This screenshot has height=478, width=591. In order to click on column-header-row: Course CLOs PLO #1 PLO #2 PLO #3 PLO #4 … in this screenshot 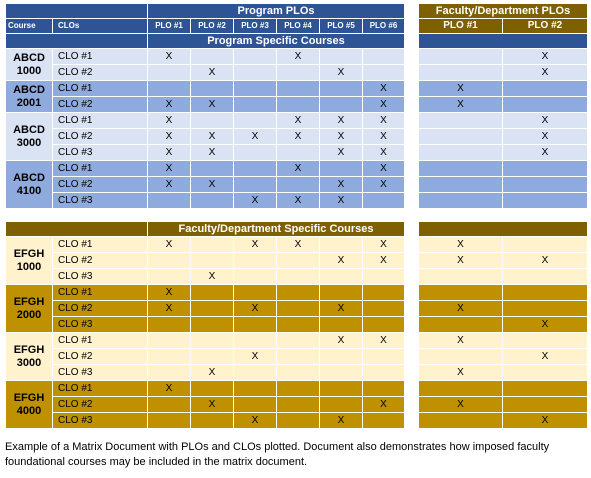, I will do `click(296, 26)`.